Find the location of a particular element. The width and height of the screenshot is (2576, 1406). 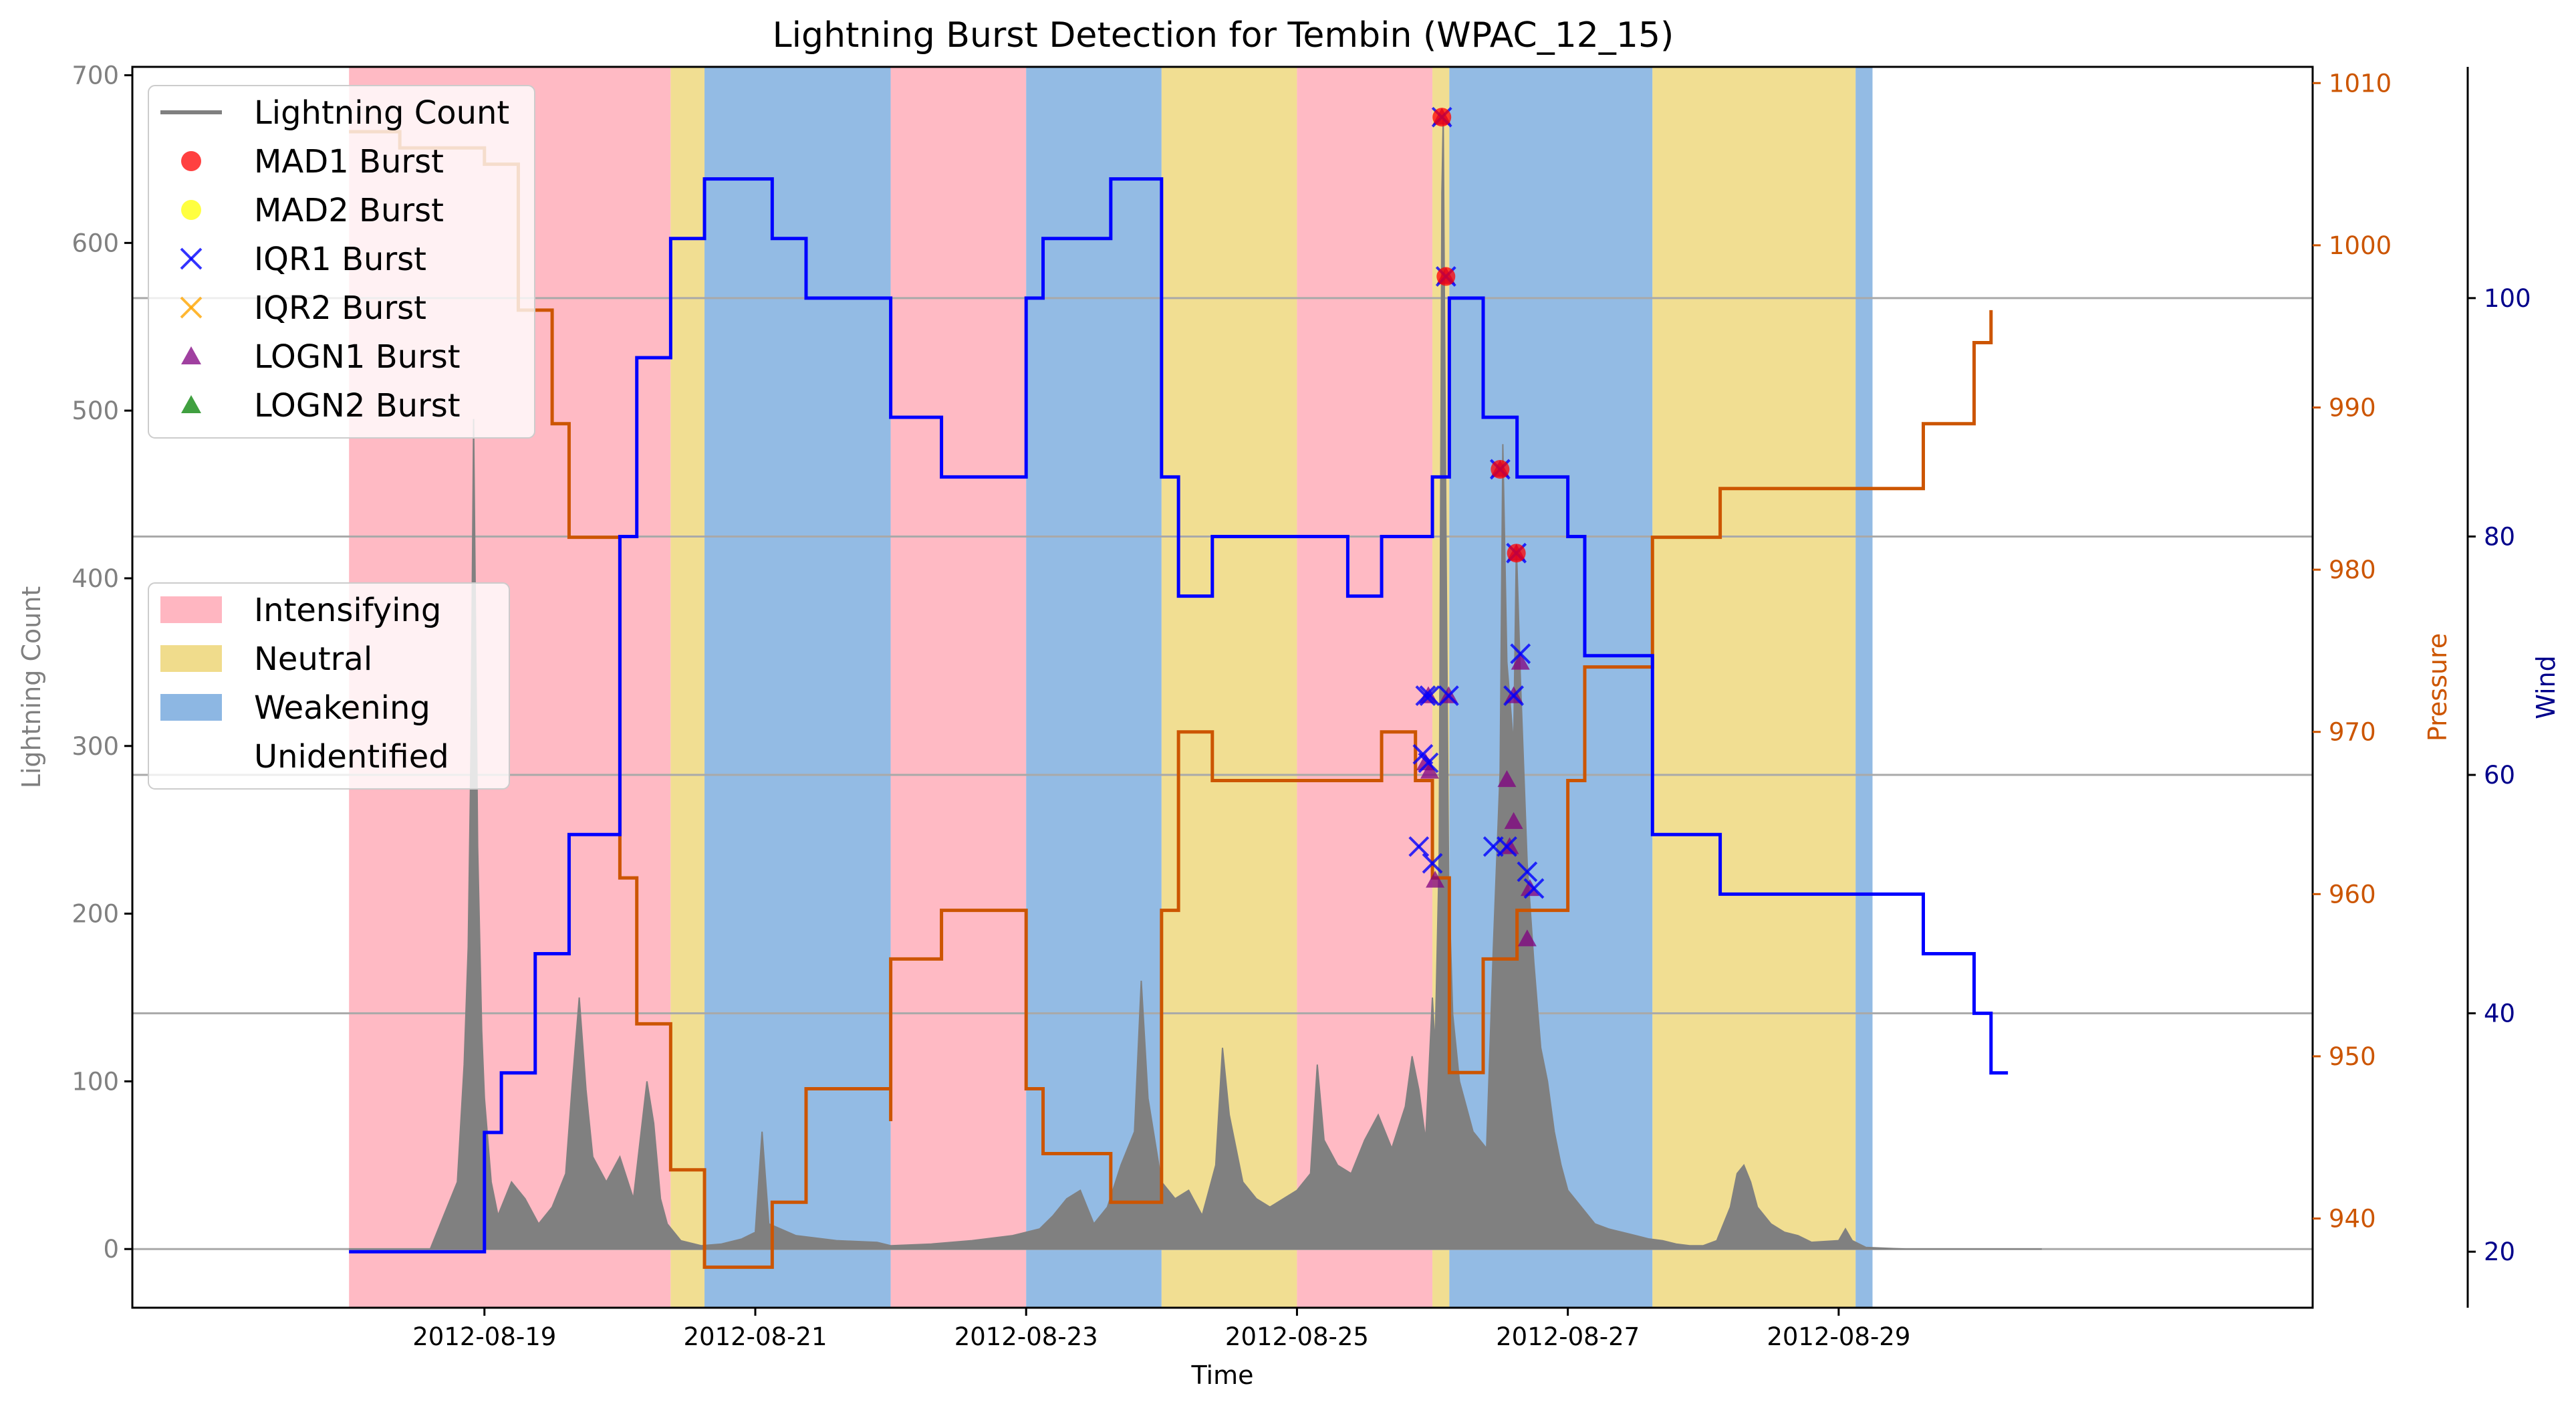

x-axis-label: Time is located at coordinates (1223, 1375).